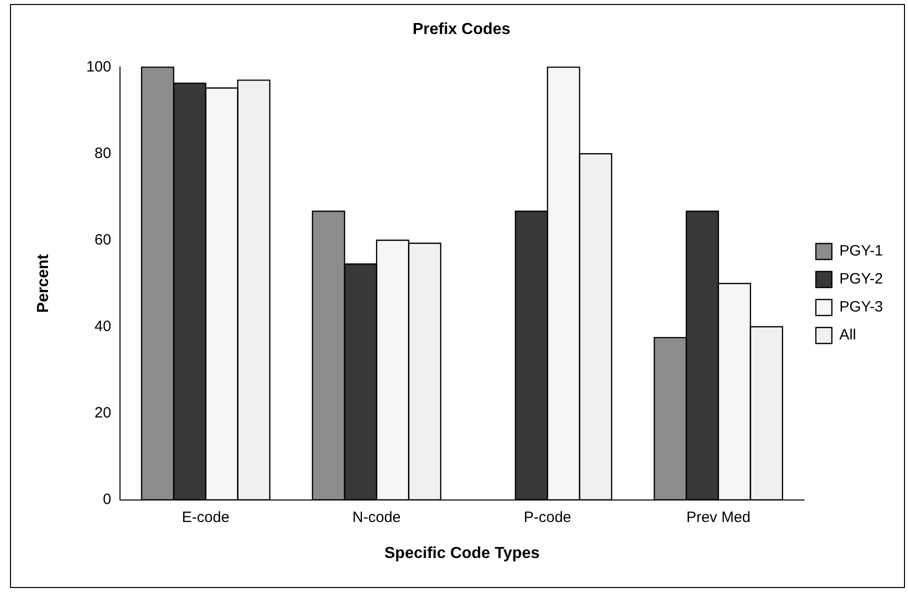  I want to click on legend-label: All, so click(847, 335).